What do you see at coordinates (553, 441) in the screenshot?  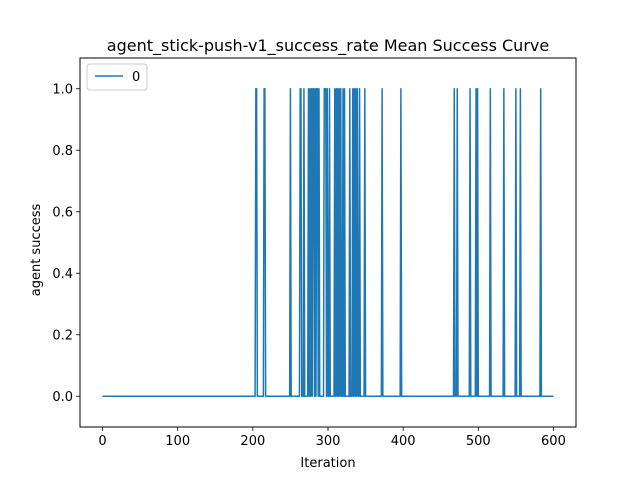 I see `x-tick-label-600: 600` at bounding box center [553, 441].